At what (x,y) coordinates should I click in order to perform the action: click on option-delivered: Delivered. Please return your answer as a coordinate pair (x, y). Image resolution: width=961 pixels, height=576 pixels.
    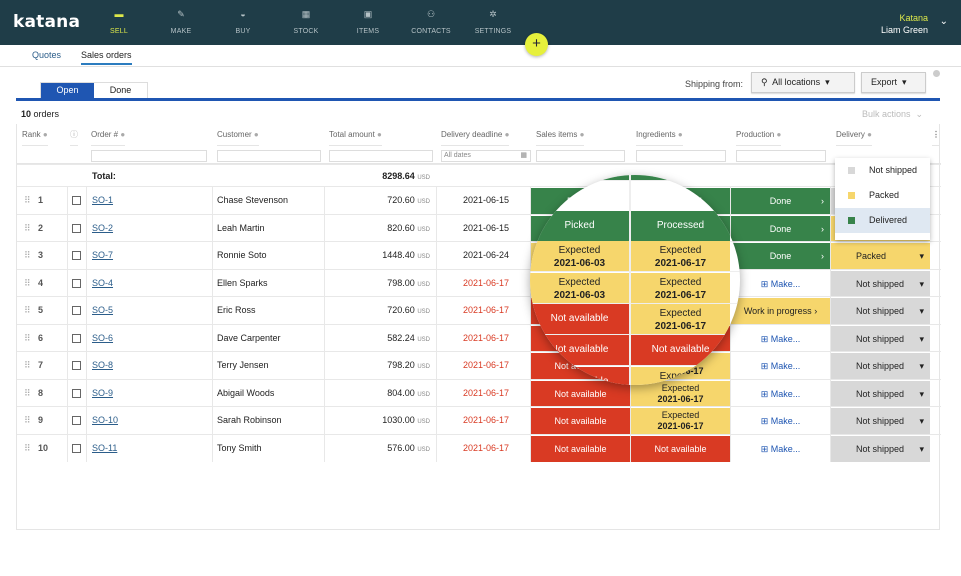
    Looking at the image, I should click on (882, 220).